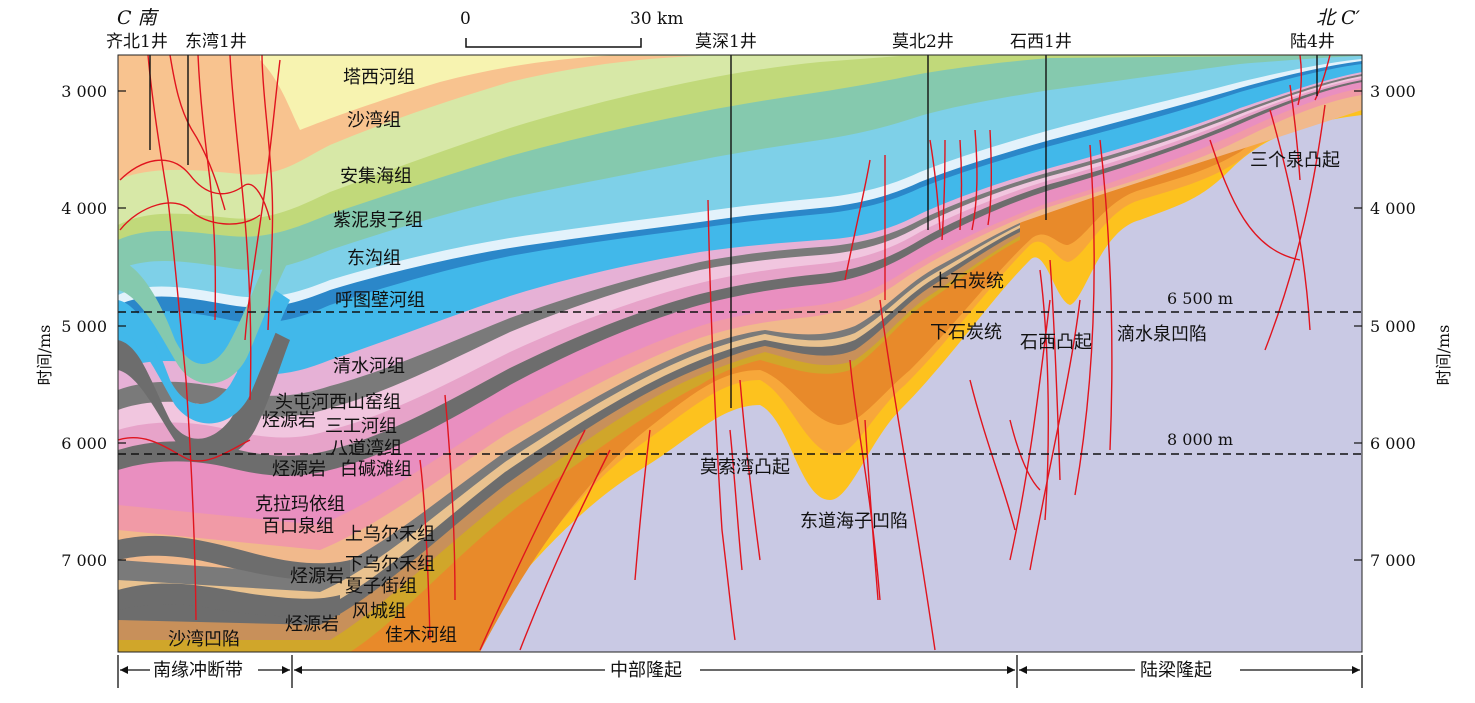  What do you see at coordinates (646, 670) in the screenshot?
I see `zone-central-uplift: 中部隆起` at bounding box center [646, 670].